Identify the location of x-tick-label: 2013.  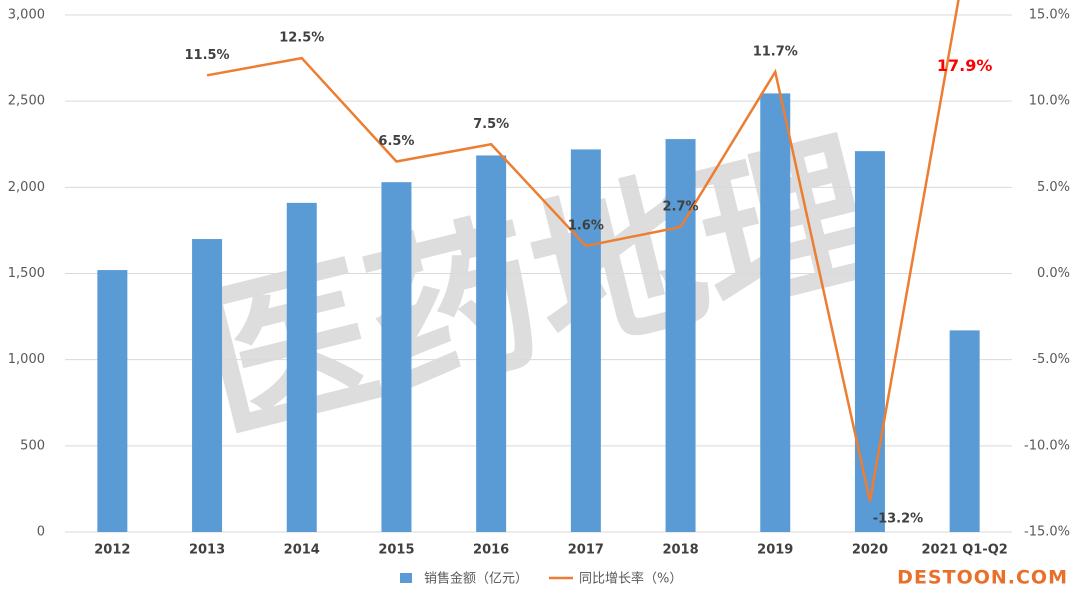
(207, 550).